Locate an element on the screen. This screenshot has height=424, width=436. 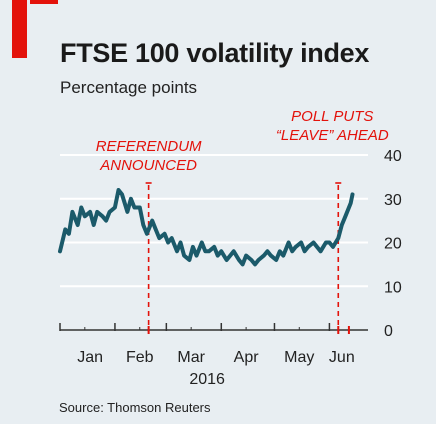
series-layer is located at coordinates (206, 227).